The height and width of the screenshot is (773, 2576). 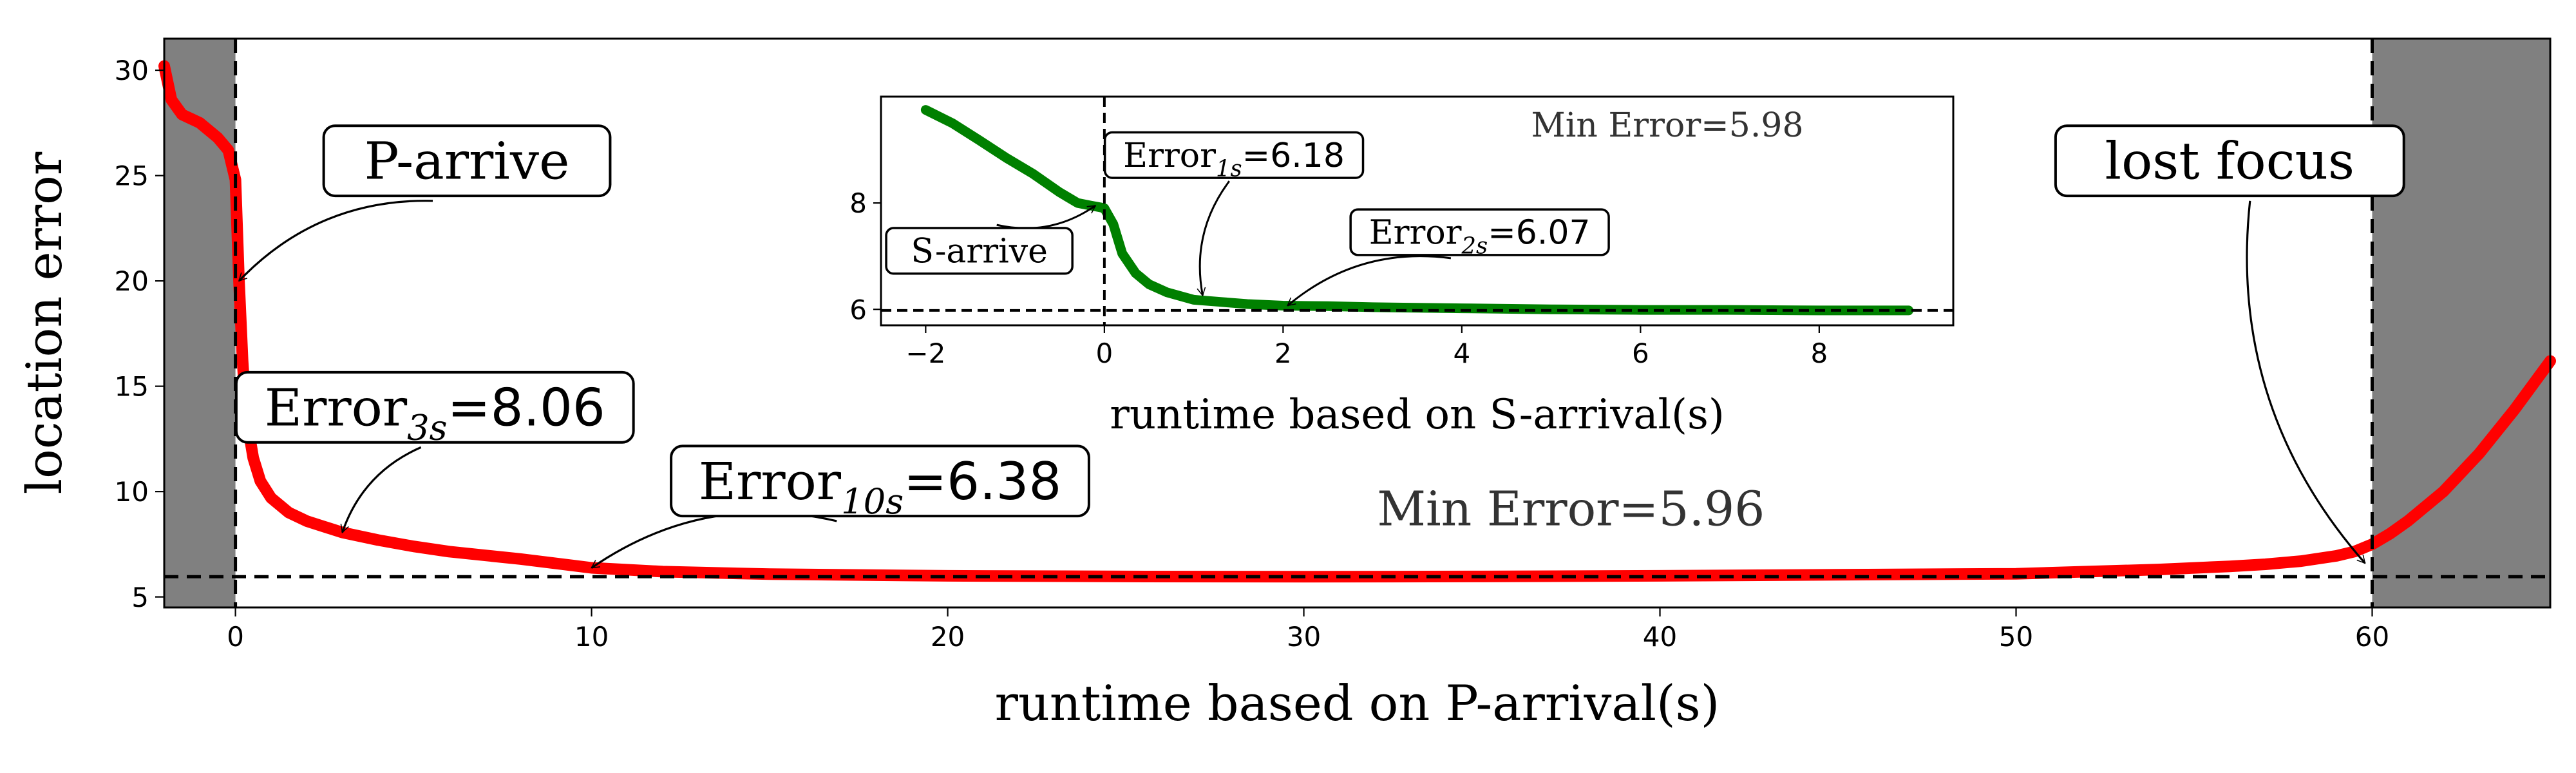 What do you see at coordinates (1463, 353) in the screenshot?
I see `x-tick-label: 4` at bounding box center [1463, 353].